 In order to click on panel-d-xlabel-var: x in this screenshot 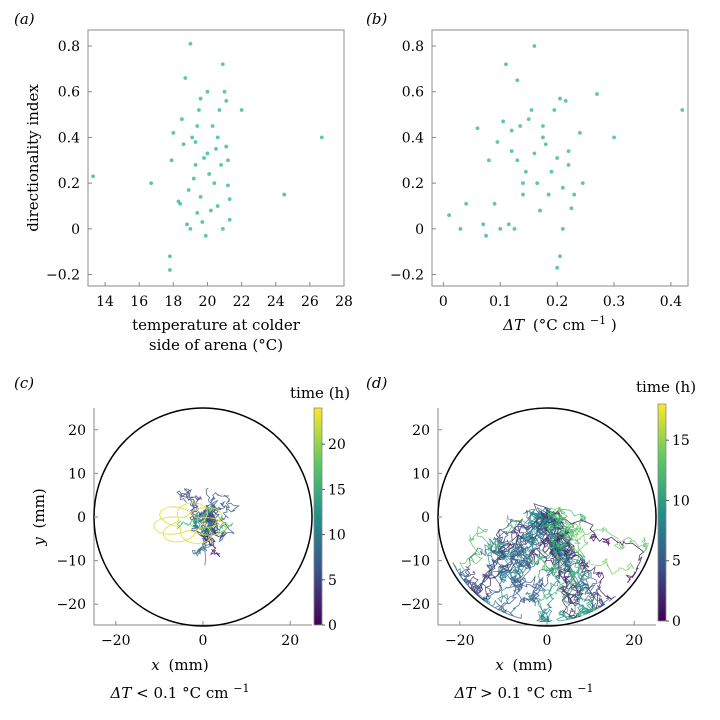, I will do `click(499, 665)`.